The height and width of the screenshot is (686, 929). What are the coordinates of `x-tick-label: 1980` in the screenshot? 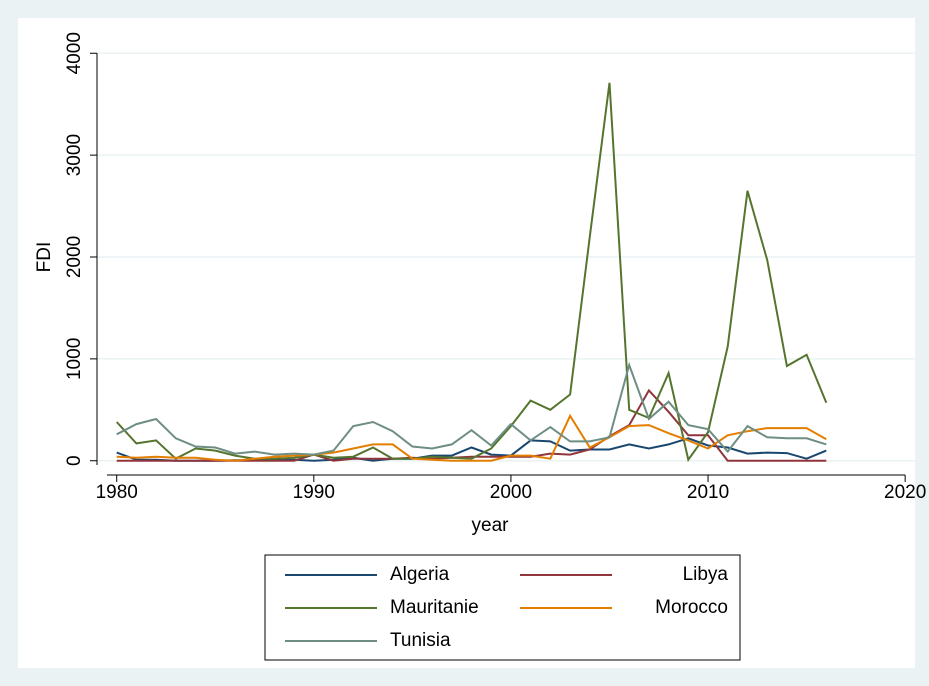 It's located at (117, 492).